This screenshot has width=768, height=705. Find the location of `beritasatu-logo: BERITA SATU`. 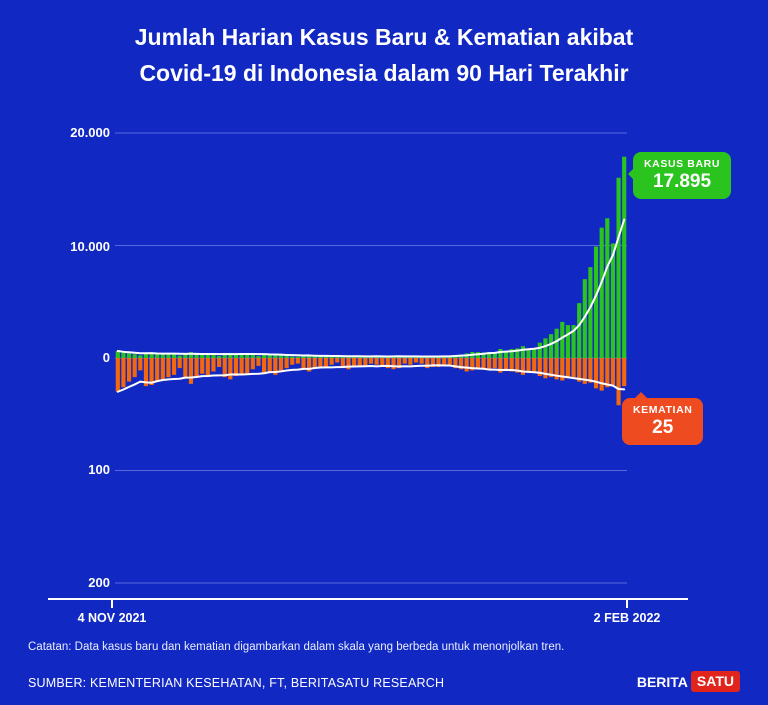

beritasatu-logo: BERITA SATU is located at coordinates (688, 681).